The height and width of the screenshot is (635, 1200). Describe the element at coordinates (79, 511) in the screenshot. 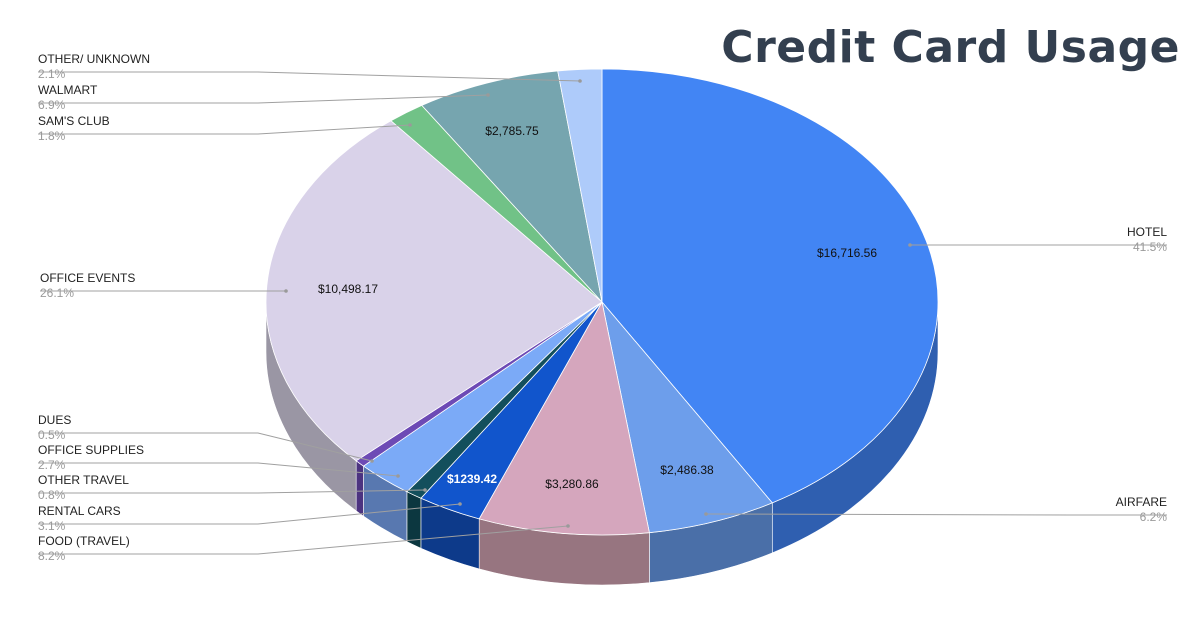

I see `legend-label-rental-cars: RENTAL CARS` at that location.